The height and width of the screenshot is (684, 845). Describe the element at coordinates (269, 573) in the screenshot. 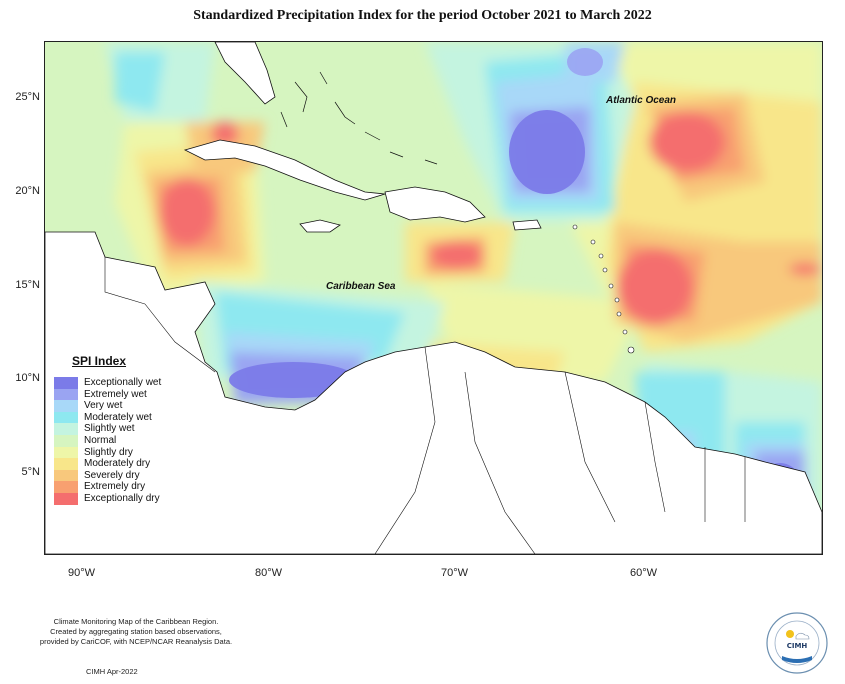

I see `lon-label-80w: 80°W` at that location.